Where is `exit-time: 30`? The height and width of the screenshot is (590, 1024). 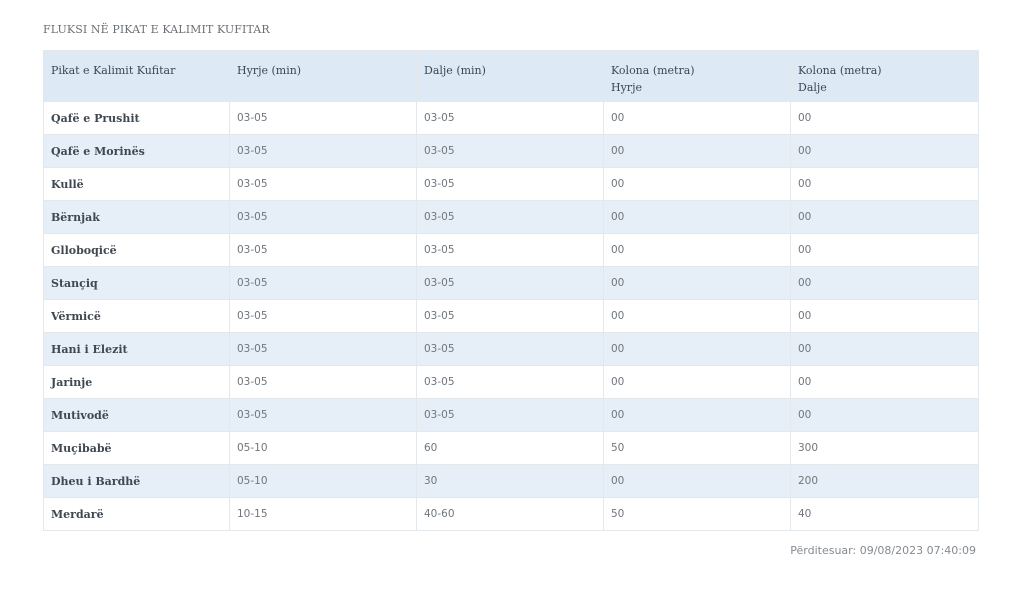 exit-time: 30 is located at coordinates (510, 481).